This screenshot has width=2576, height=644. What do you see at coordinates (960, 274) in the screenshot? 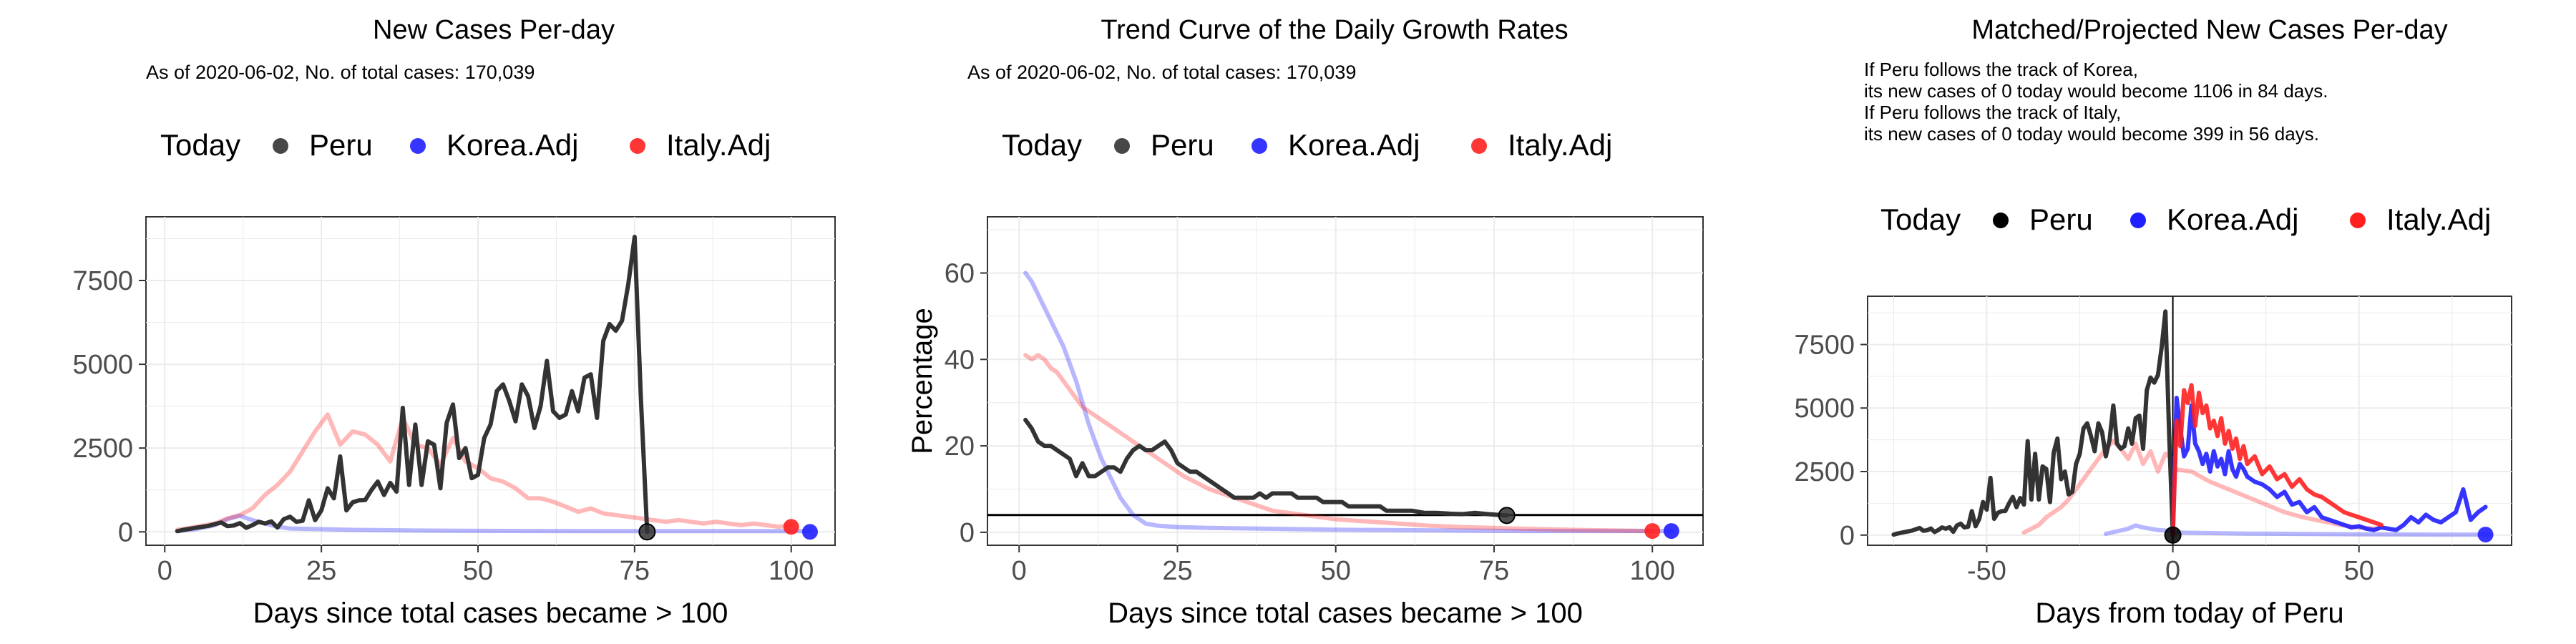
I see `y-tick-label: 60` at bounding box center [960, 274].